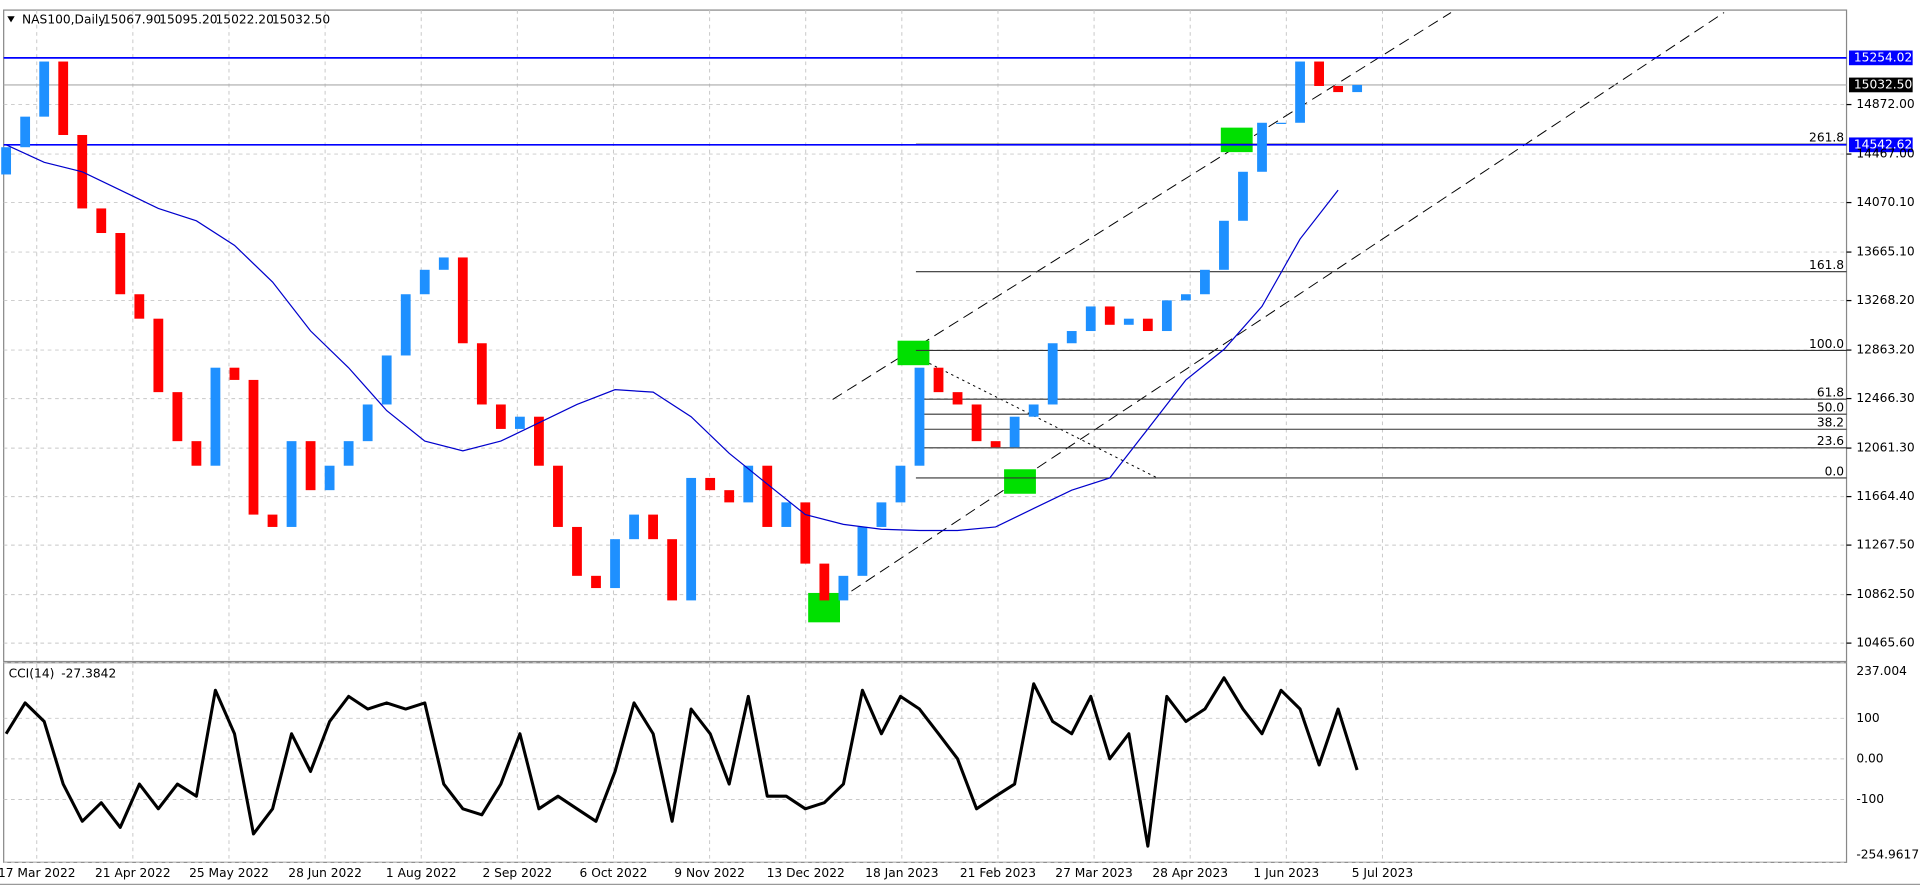  I want to click on x-tick-label: 17 Mar 2022, so click(38, 873).